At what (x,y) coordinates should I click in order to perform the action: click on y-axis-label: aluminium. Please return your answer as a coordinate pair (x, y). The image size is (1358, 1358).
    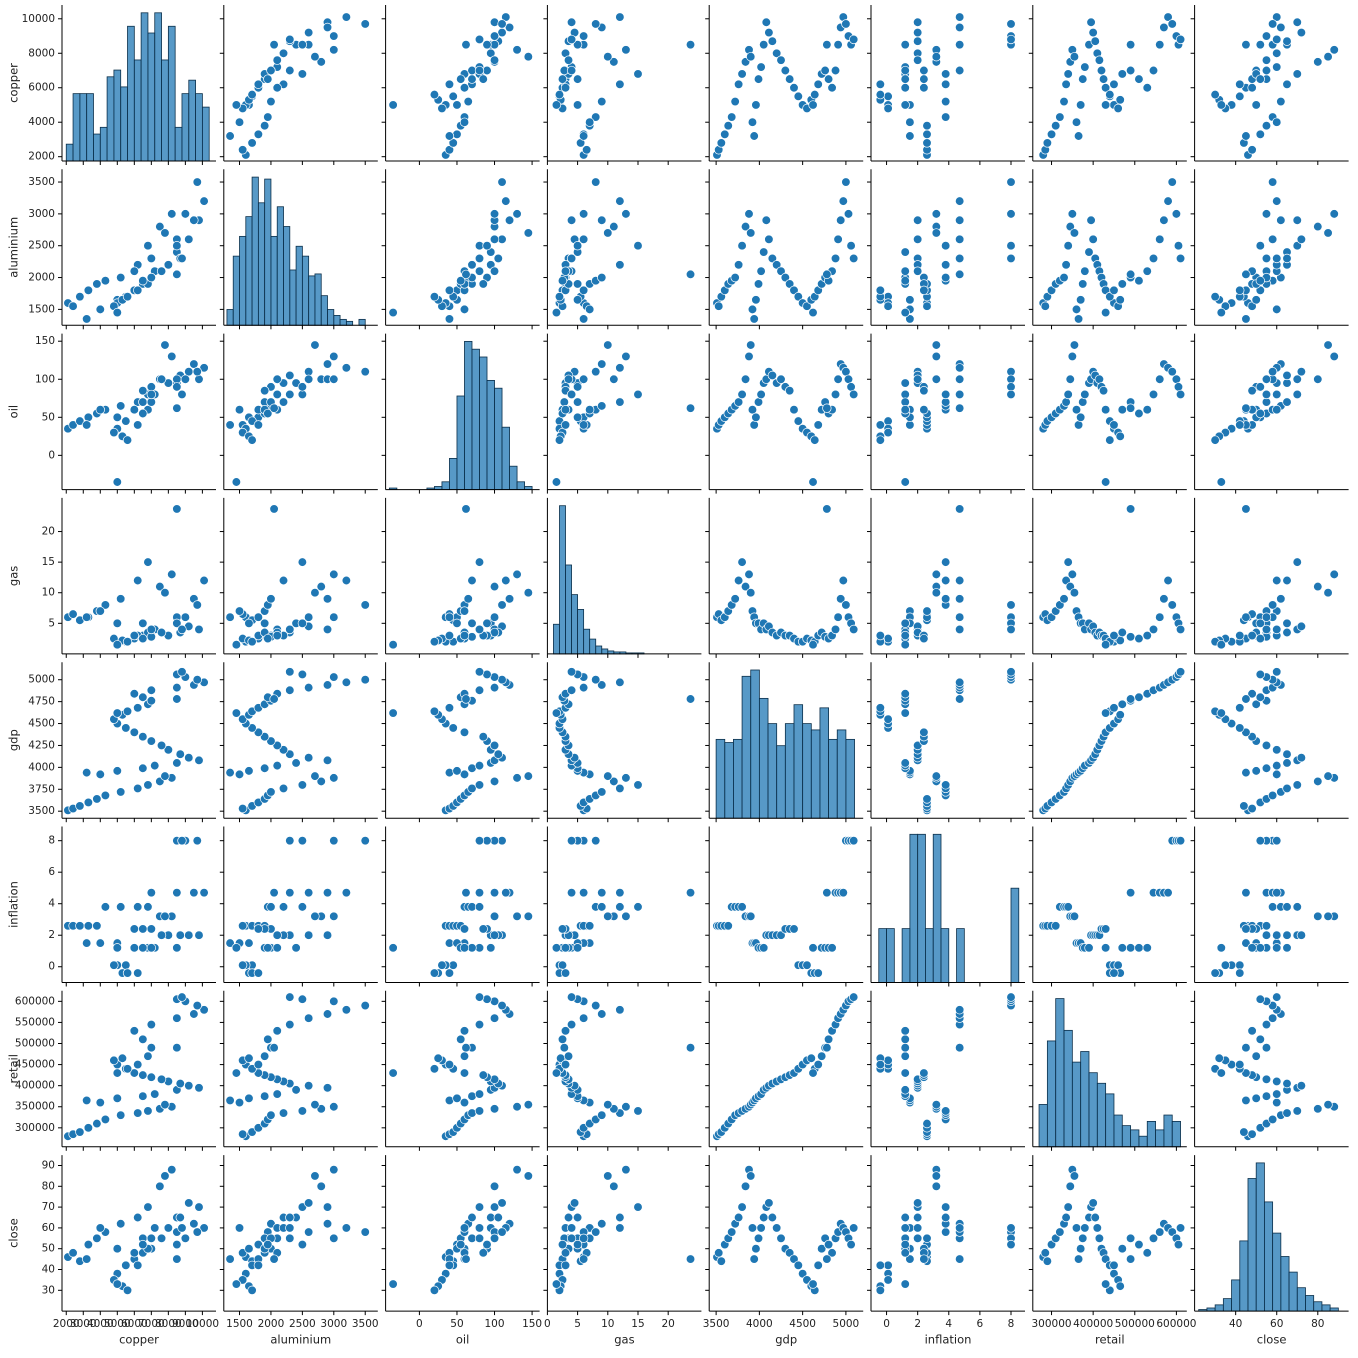
    Looking at the image, I should click on (14, 247).